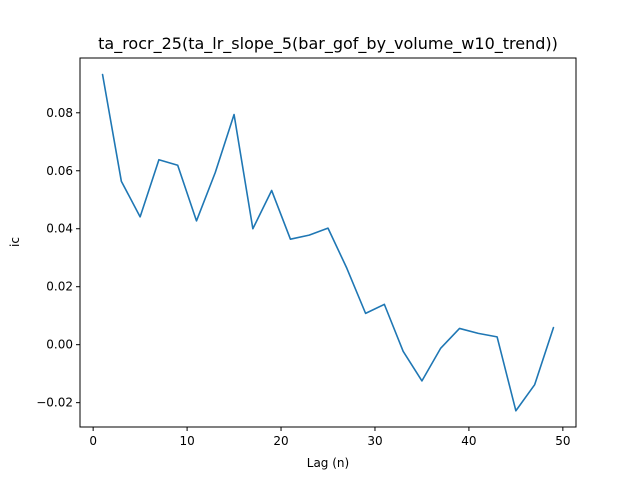 Image resolution: width=640 pixels, height=480 pixels. Describe the element at coordinates (59, 171) in the screenshot. I see `y-tick-label: 0.06` at that location.